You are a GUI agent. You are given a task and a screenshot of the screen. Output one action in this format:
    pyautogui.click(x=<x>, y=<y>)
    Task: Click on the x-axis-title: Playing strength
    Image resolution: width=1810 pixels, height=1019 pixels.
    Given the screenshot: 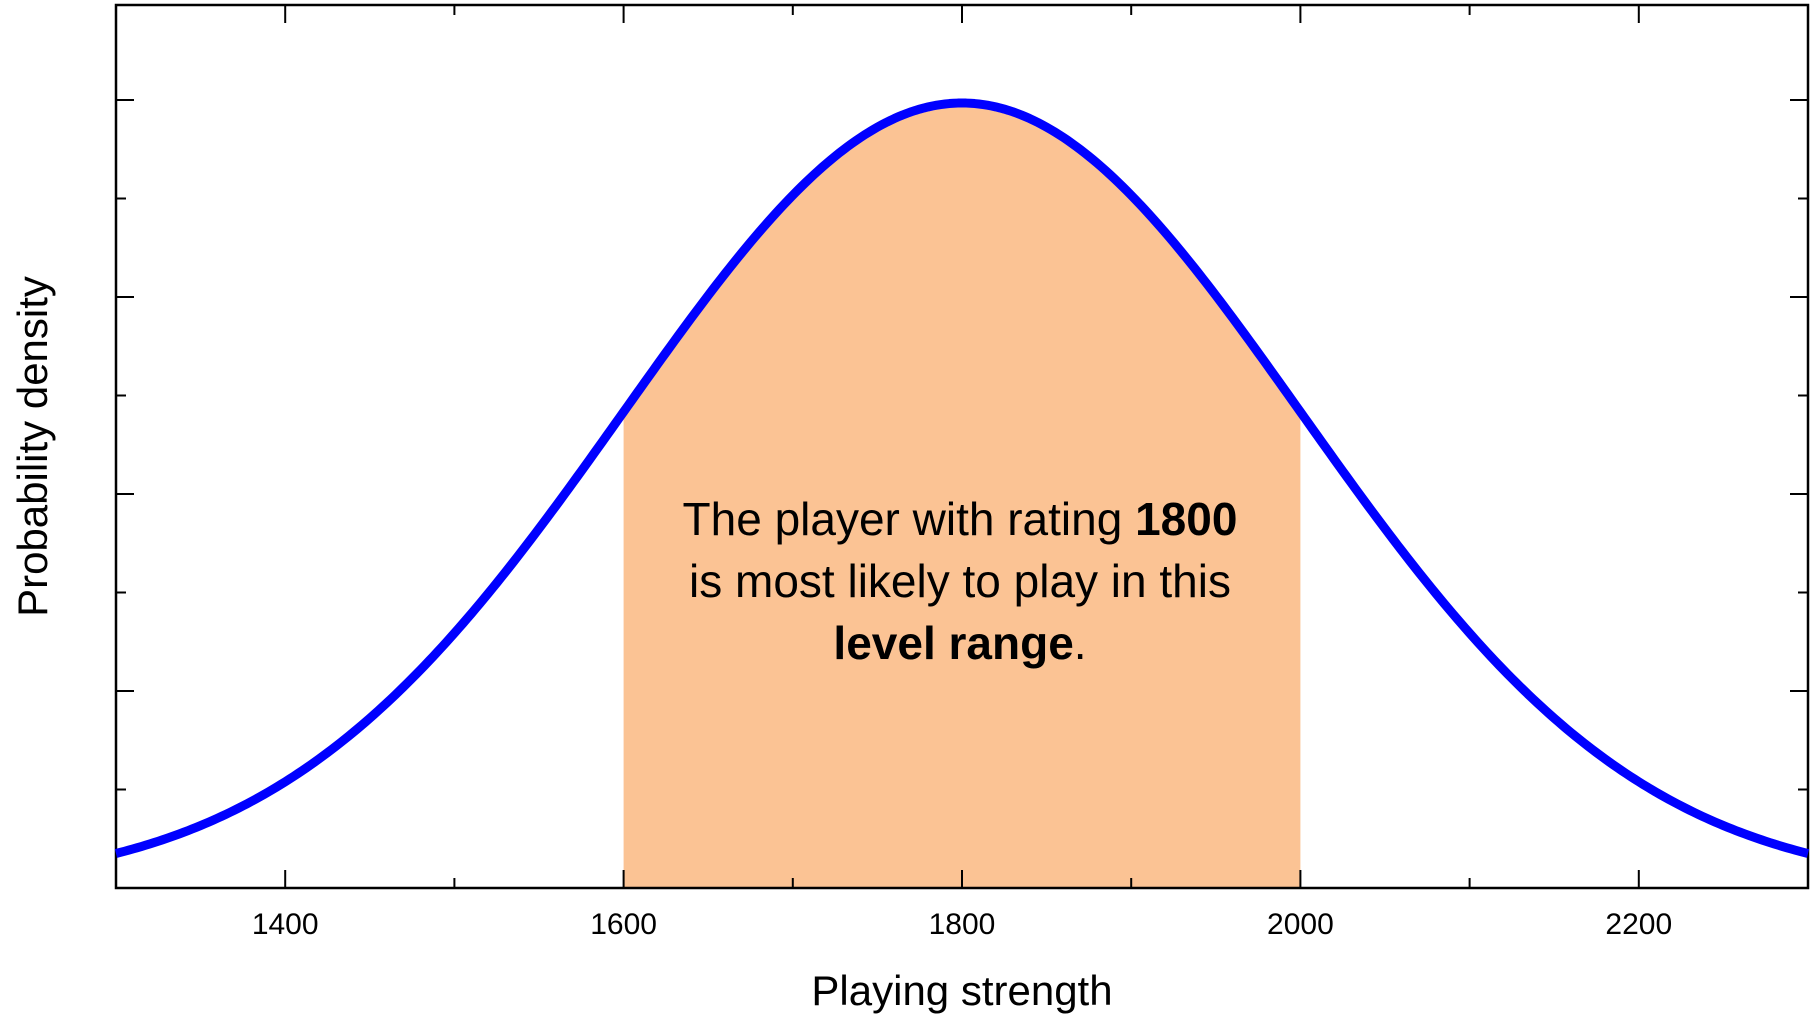 What is the action you would take?
    pyautogui.click(x=961, y=990)
    